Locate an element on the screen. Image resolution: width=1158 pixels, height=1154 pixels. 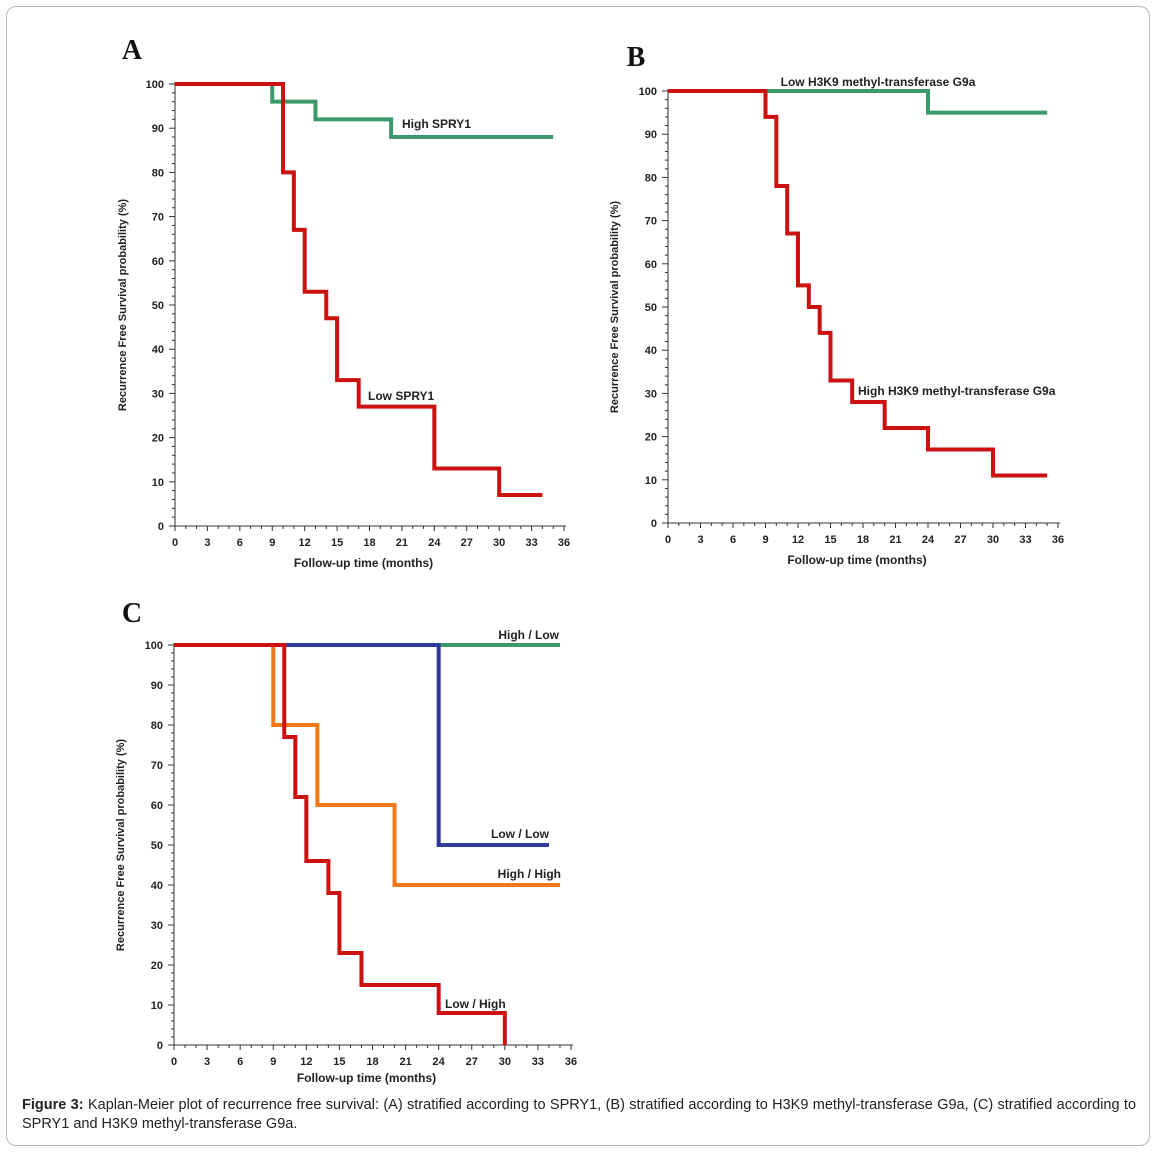
series-label: Low / Low is located at coordinates (520, 834).